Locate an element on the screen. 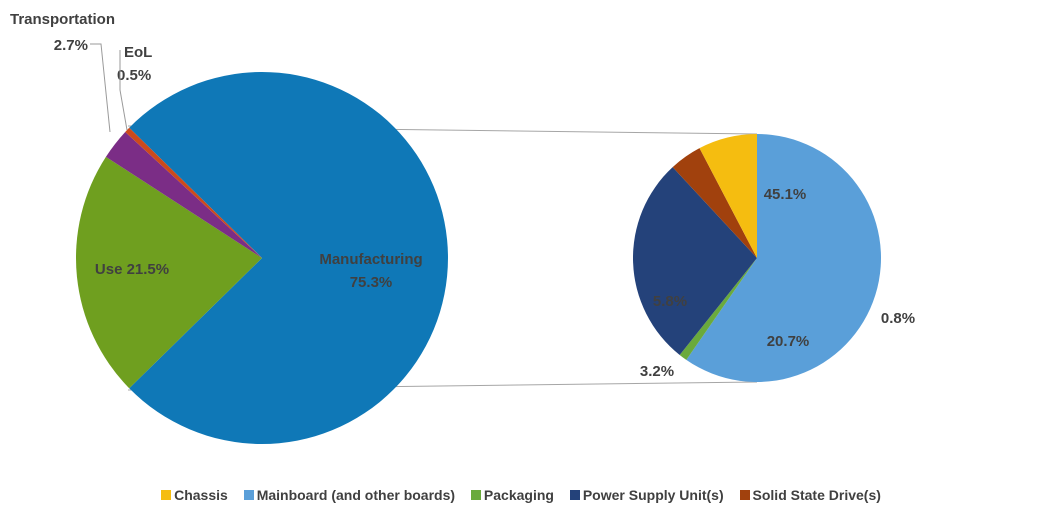 The height and width of the screenshot is (519, 1042). sub-slice-solid-state-drive-s is located at coordinates (714, 203).